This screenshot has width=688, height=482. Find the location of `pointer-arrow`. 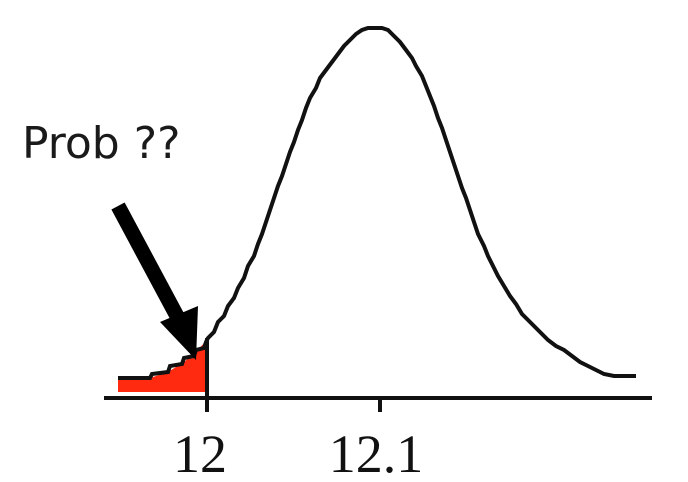

pointer-arrow is located at coordinates (154, 281).